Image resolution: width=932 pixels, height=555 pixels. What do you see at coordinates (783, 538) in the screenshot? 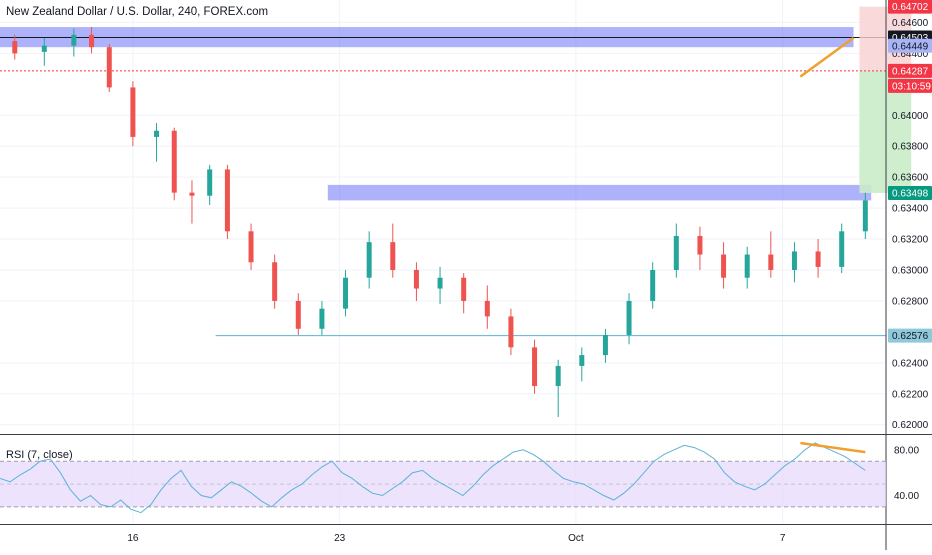
I see `time-axis-tick: 7` at bounding box center [783, 538].